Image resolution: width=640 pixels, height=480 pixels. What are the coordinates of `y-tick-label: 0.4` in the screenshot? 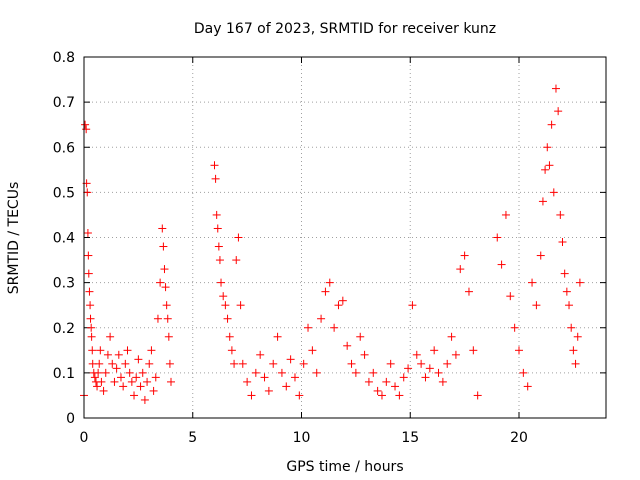 It's located at (64, 239).